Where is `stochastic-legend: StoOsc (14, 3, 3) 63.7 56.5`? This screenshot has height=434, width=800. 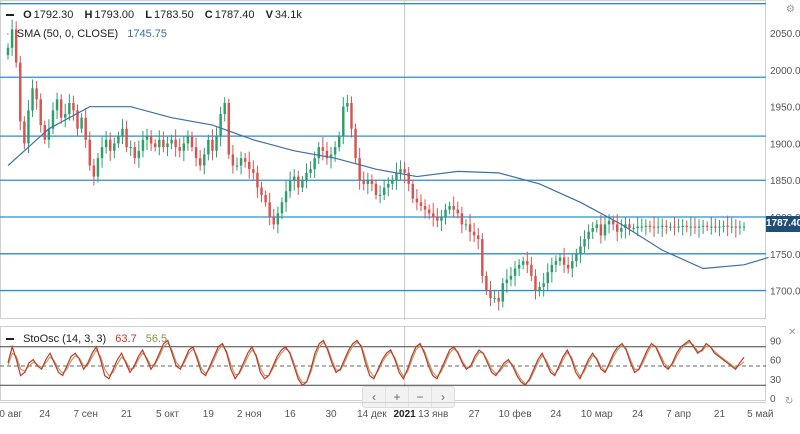 stochastic-legend: StoOsc (14, 3, 3) 63.7 56.5 is located at coordinates (86, 339).